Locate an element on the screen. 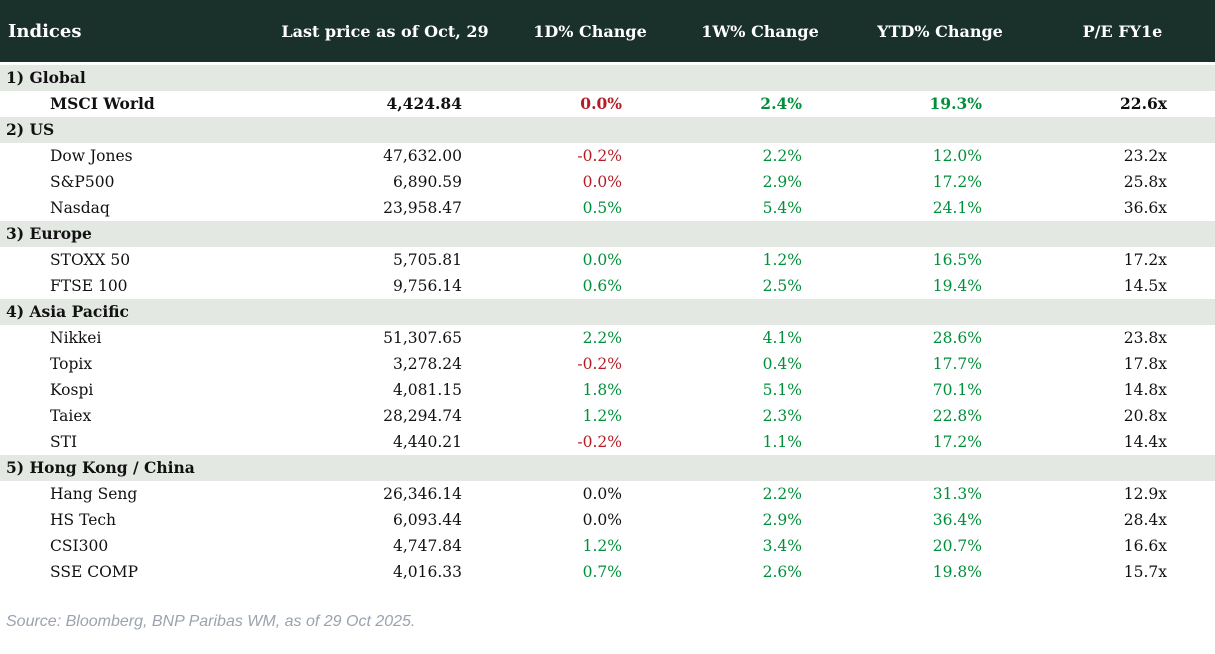 This screenshot has width=1215, height=654. column-header-1d-change: 1D% Change is located at coordinates (590, 31).